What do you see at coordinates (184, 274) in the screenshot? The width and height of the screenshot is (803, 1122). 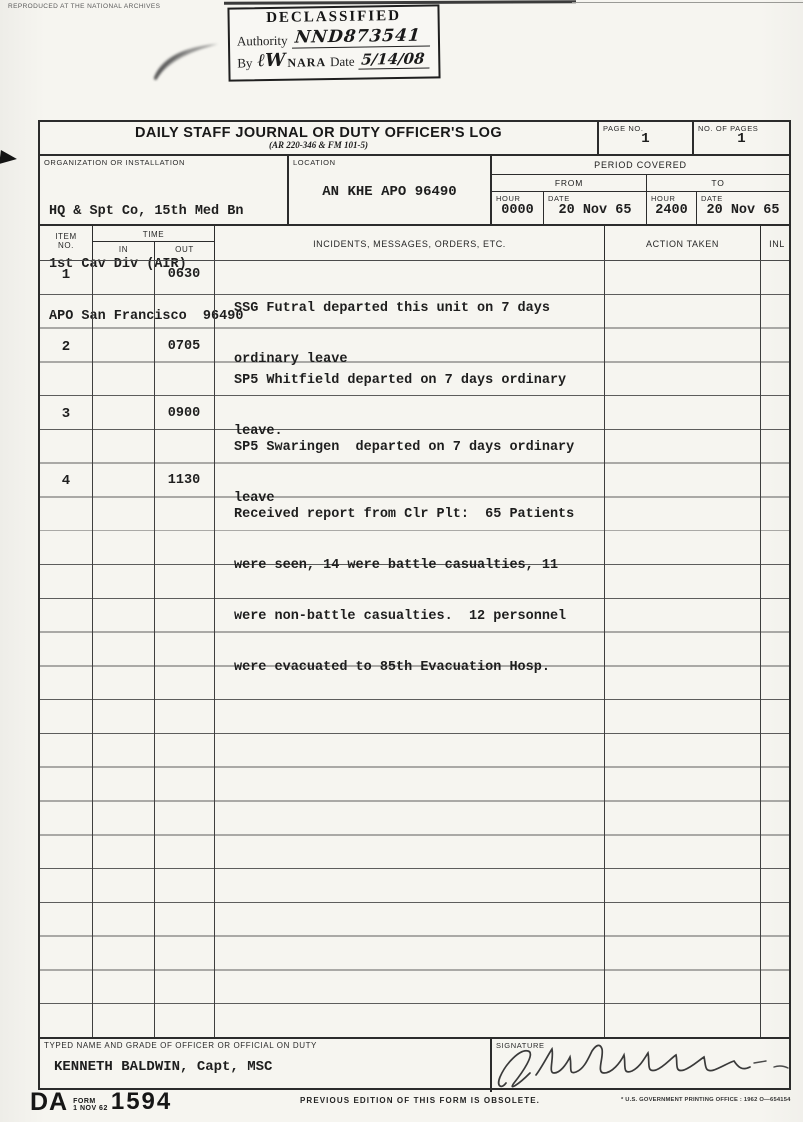 I see `entry-time-out: 0630` at bounding box center [184, 274].